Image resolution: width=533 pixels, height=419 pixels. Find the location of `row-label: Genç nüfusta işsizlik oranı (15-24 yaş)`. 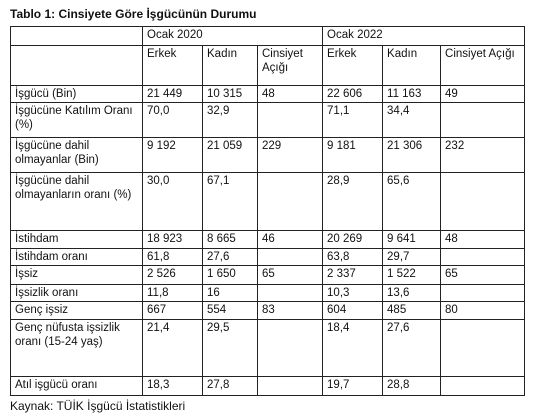

row-label: Genç nüfusta işsizlik oranı (15-24 yaş) is located at coordinates (76, 348).